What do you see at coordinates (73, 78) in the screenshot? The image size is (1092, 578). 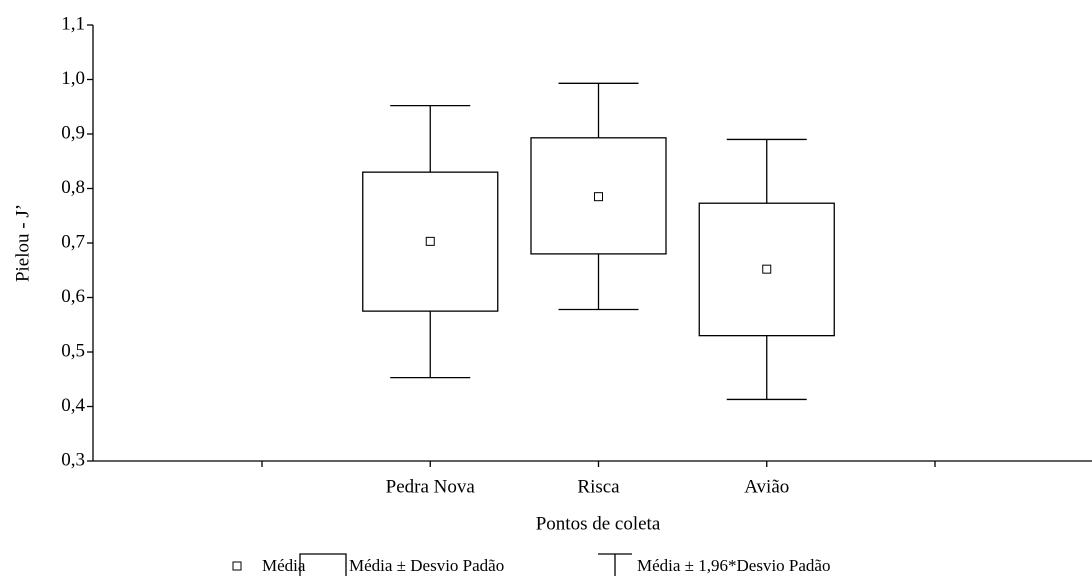 I see `y-tick-label: 1,0` at bounding box center [73, 78].